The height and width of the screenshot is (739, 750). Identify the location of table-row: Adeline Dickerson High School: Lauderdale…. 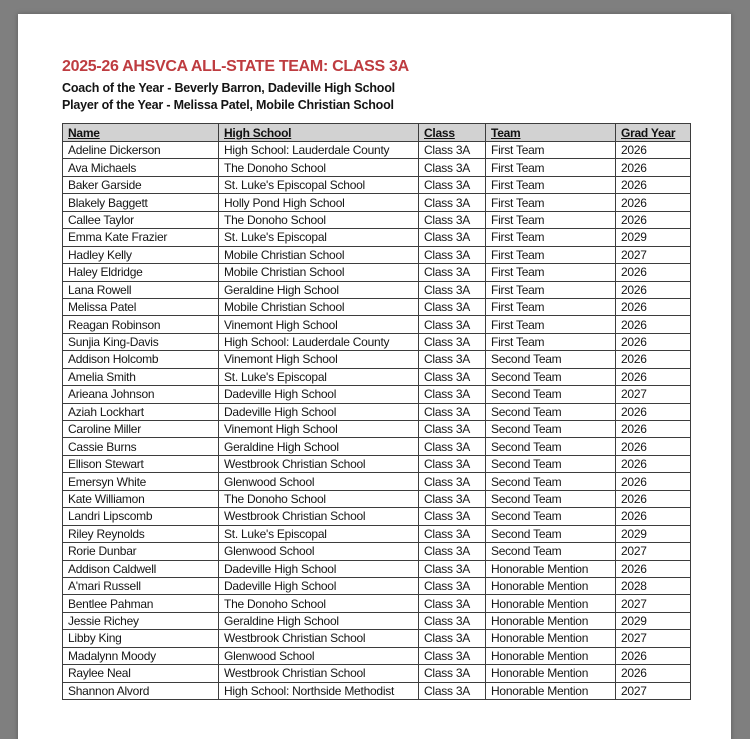
(376, 150).